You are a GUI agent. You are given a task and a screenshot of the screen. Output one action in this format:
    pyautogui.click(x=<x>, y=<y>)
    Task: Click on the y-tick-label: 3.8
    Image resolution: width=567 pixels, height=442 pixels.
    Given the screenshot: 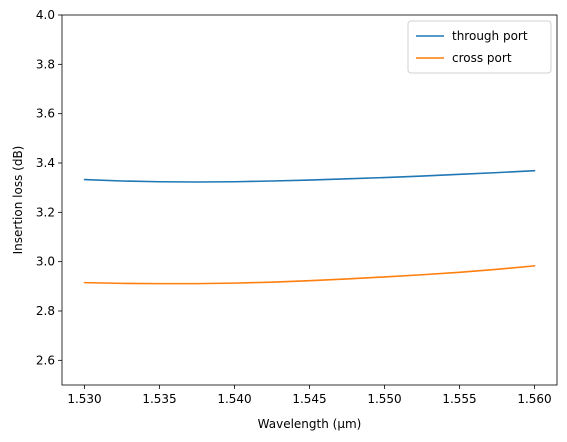 What is the action you would take?
    pyautogui.click(x=45, y=64)
    